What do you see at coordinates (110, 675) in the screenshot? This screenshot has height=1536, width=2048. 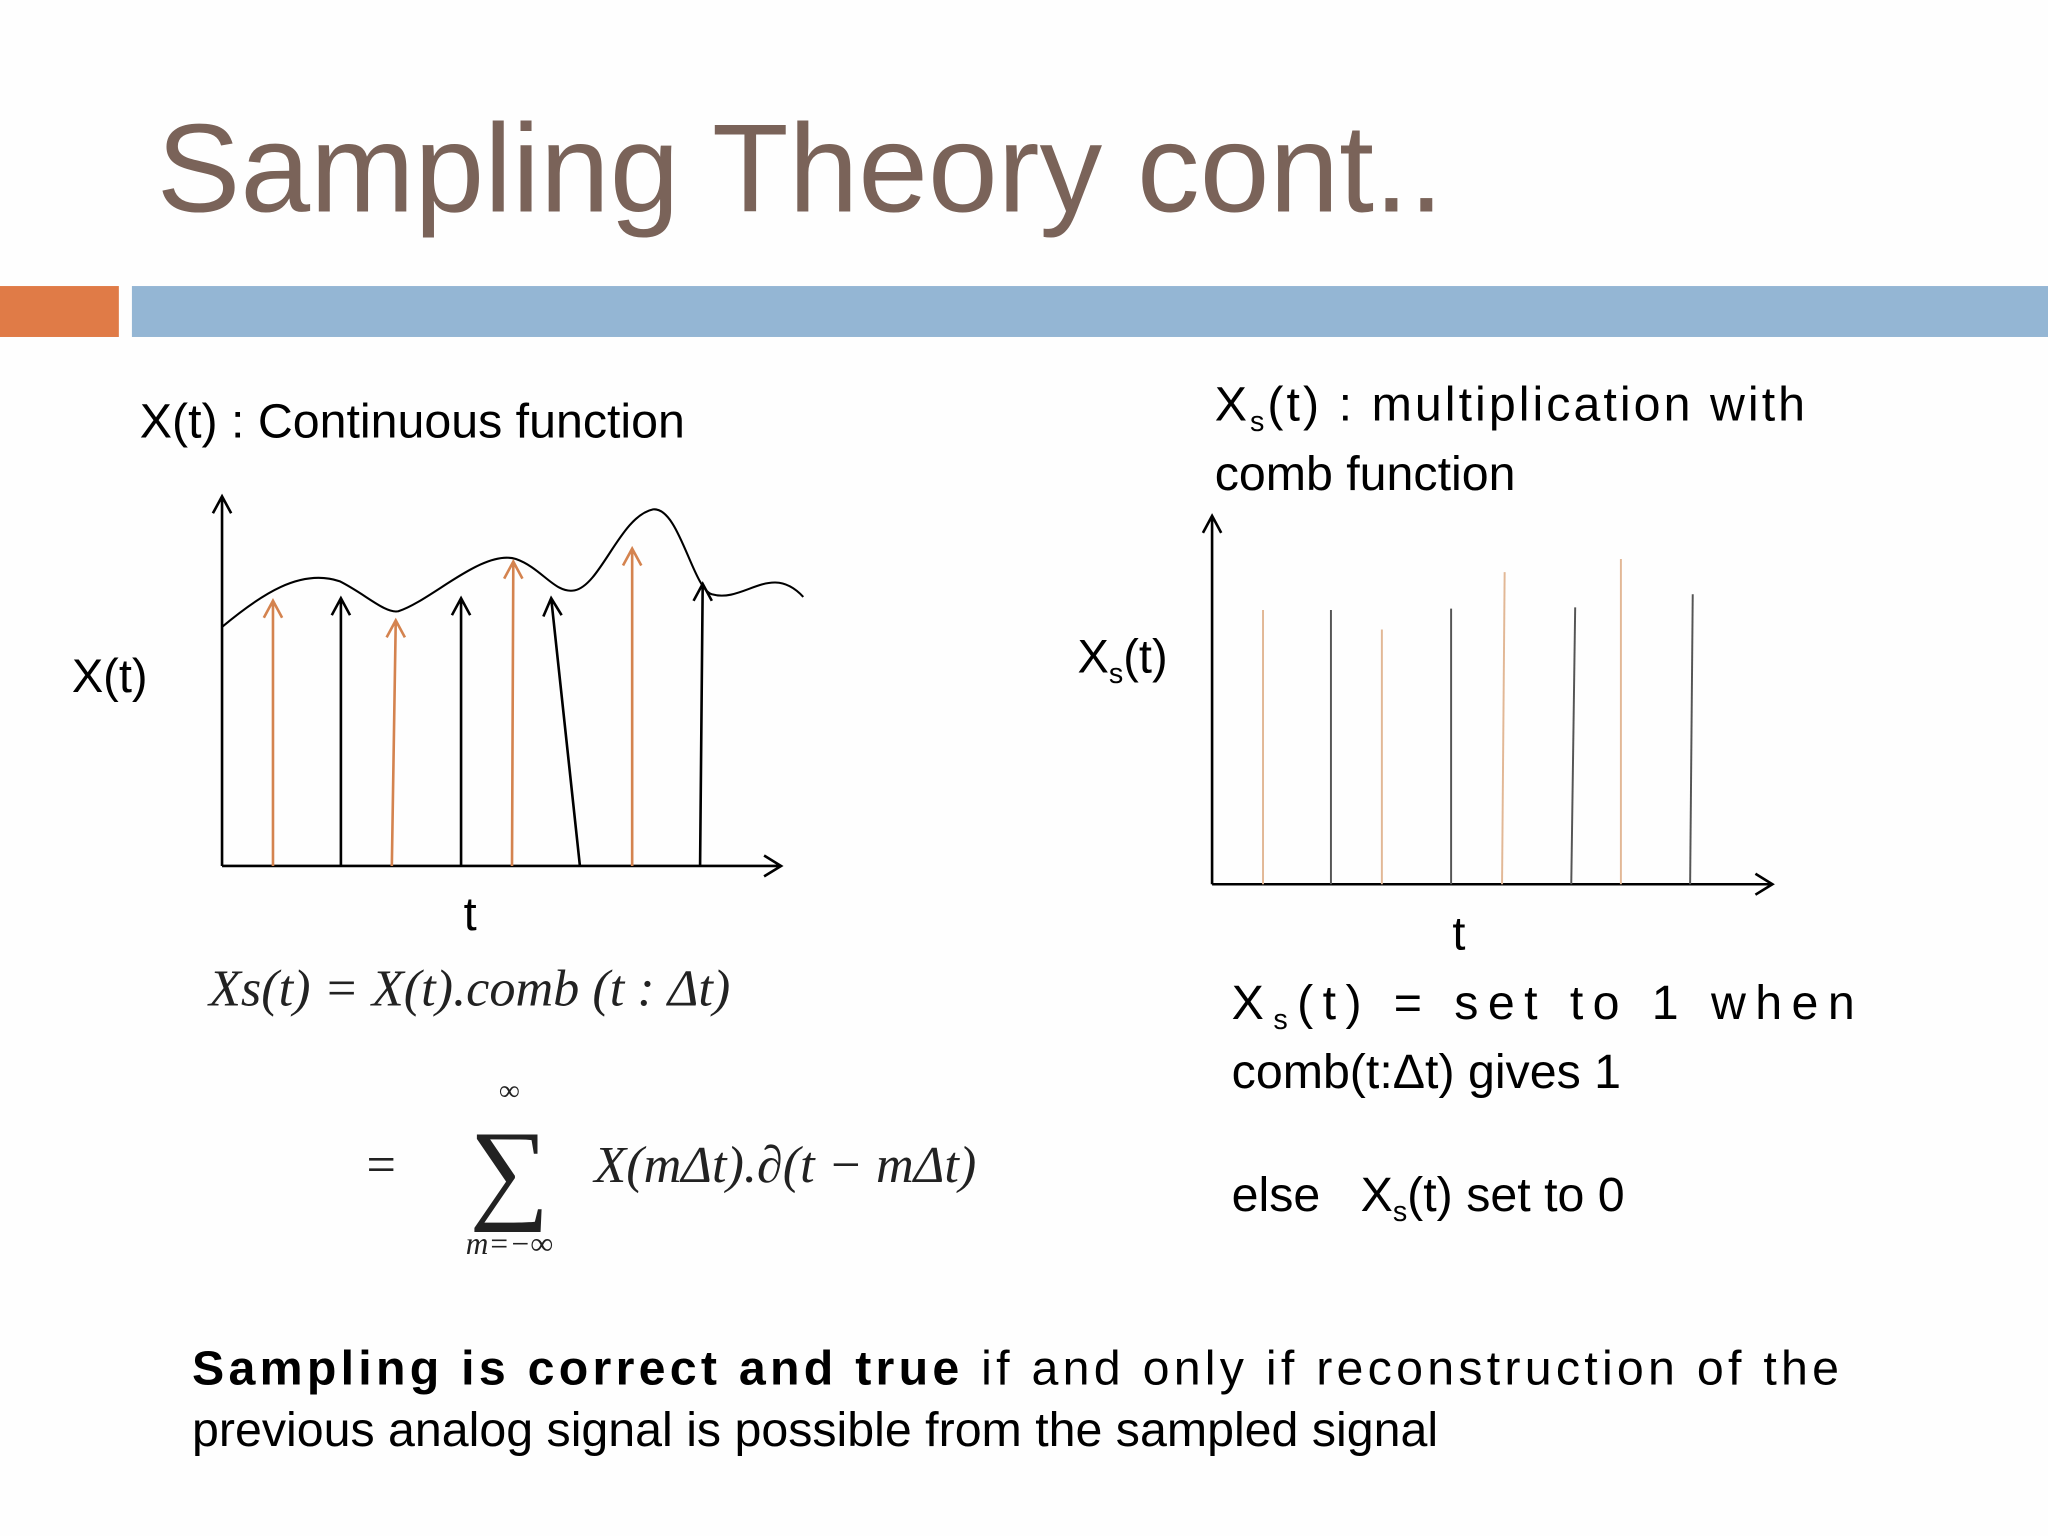 I see `y-axis-label: X(t)` at bounding box center [110, 675].